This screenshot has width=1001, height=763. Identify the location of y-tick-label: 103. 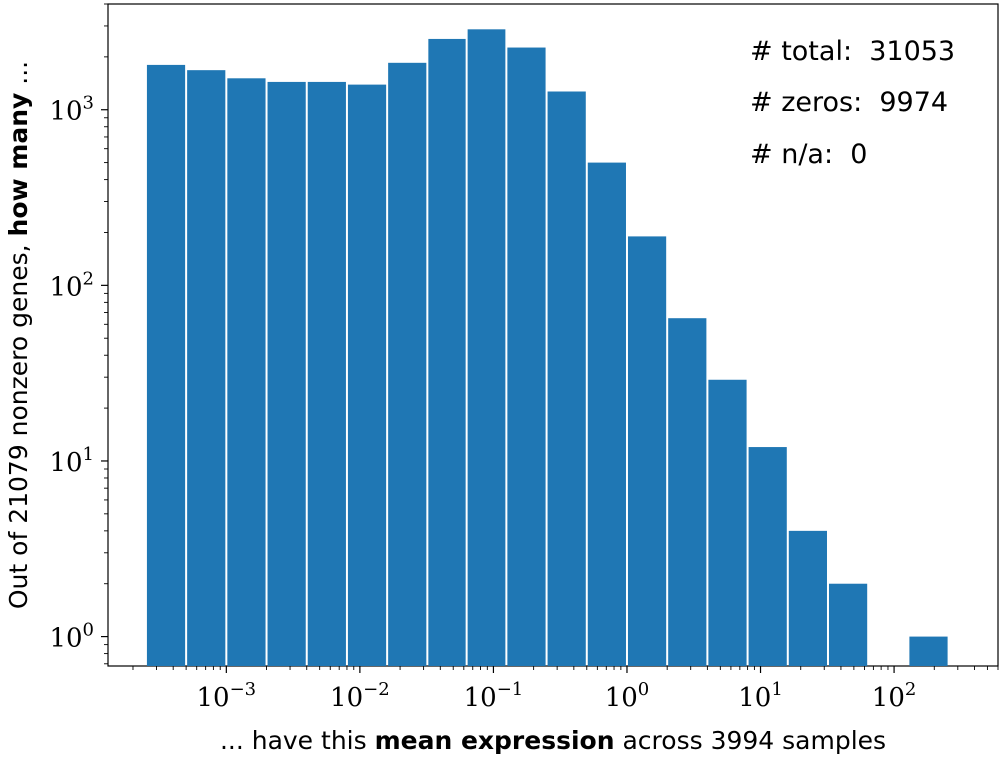
(71, 110).